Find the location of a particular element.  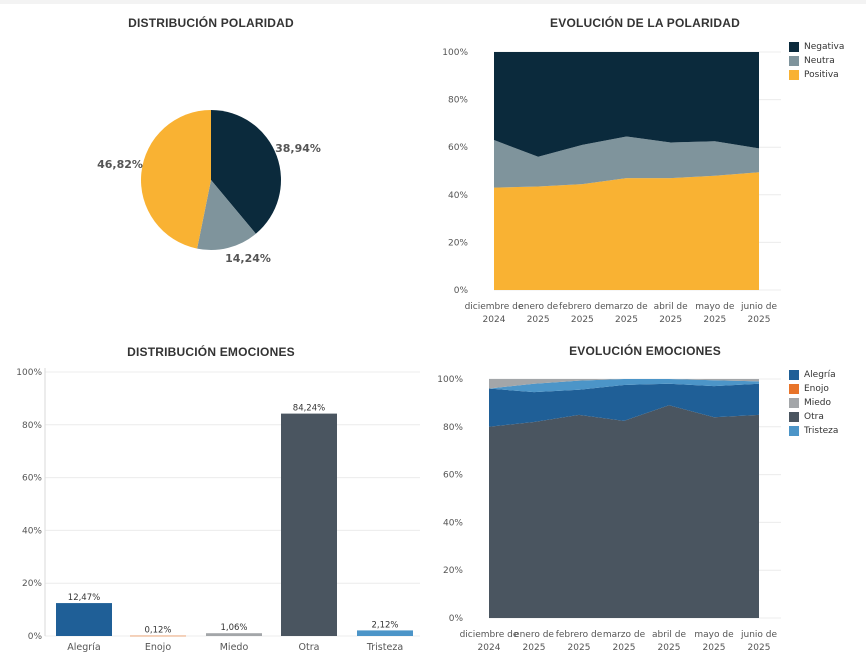

emotions-area-tristeza is located at coordinates (624, 386).